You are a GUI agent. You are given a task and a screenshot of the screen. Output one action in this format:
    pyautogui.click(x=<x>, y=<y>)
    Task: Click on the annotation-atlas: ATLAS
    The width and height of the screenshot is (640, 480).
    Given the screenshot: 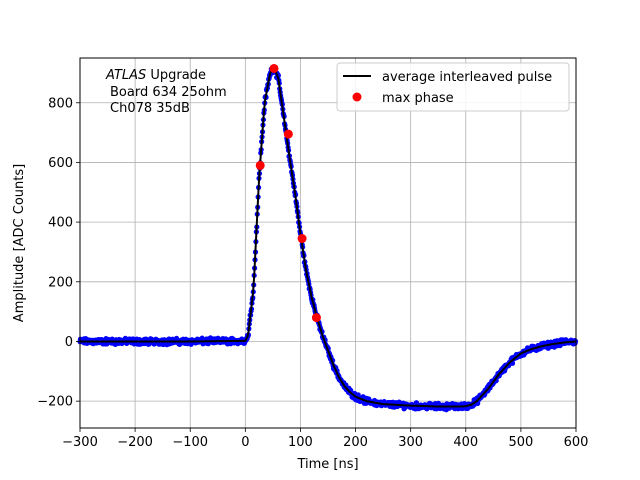 What is the action you would take?
    pyautogui.click(x=125, y=75)
    